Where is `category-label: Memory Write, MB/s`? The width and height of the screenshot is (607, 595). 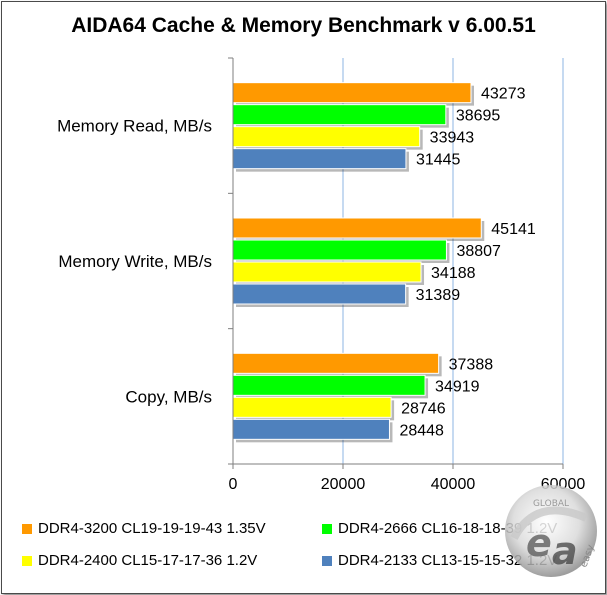
category-label: Memory Write, MB/s is located at coordinates (135, 261).